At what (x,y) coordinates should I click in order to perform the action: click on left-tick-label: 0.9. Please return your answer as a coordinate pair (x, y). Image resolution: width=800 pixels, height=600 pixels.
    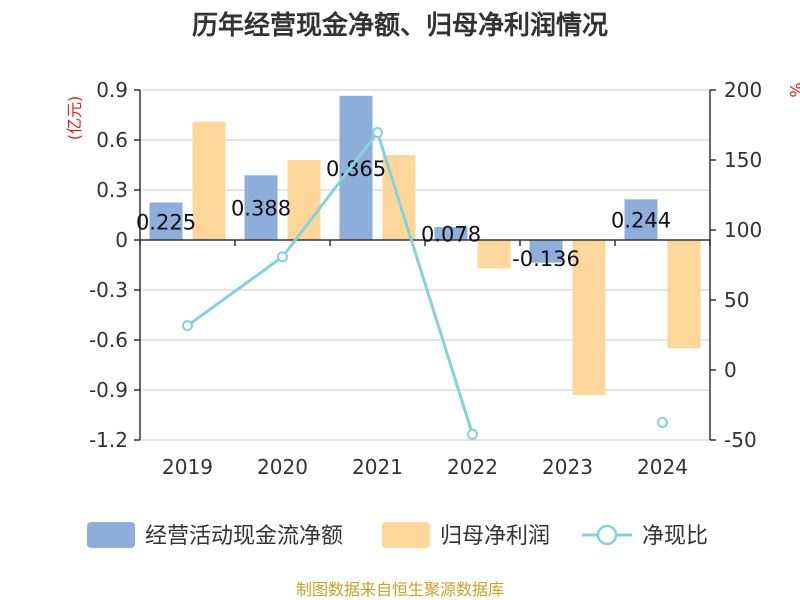
    Looking at the image, I should click on (112, 90).